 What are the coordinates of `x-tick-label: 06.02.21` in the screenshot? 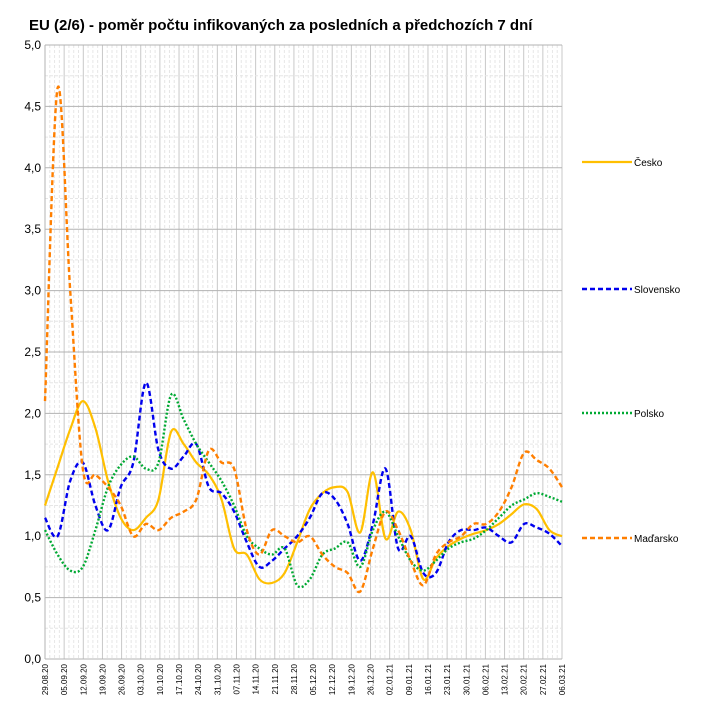 It's located at (485, 679).